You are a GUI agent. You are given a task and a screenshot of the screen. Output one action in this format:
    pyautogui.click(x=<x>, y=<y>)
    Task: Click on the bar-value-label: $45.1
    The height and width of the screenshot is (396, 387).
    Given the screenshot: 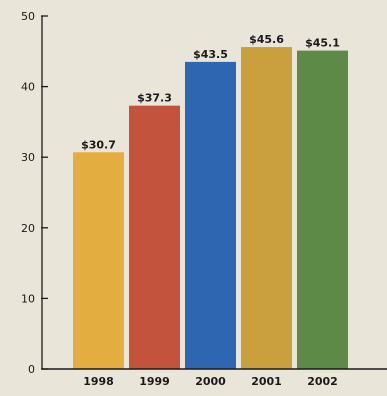 What is the action you would take?
    pyautogui.click(x=322, y=43)
    